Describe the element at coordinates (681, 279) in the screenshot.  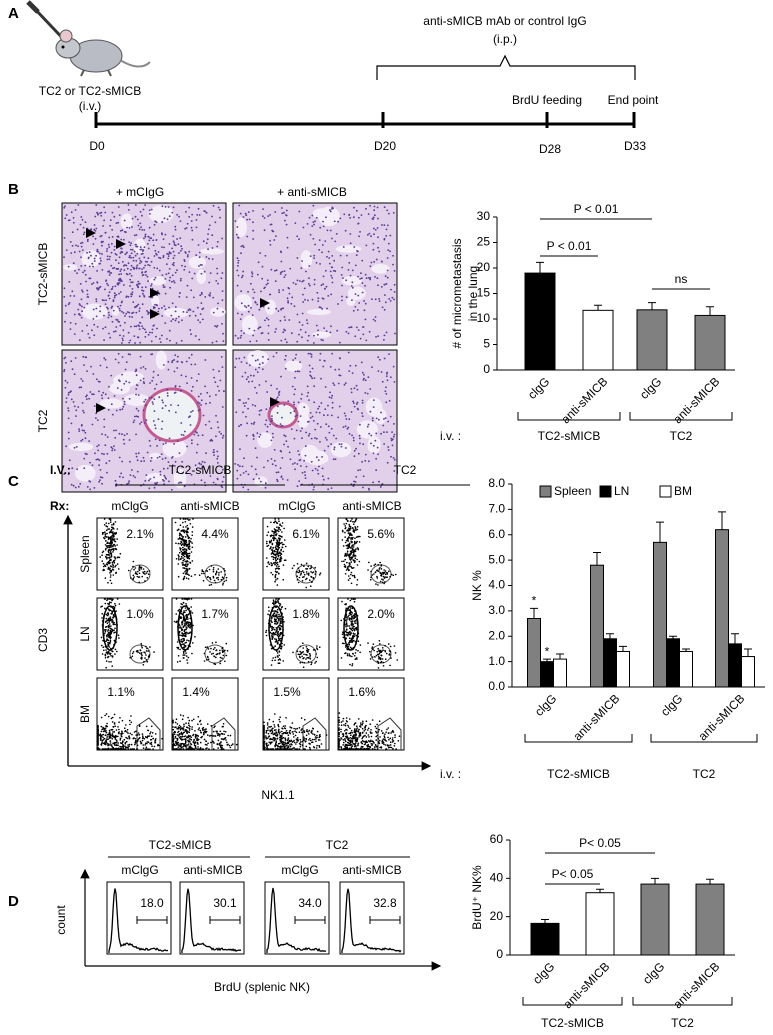
I see `significance-label: ns` at that location.